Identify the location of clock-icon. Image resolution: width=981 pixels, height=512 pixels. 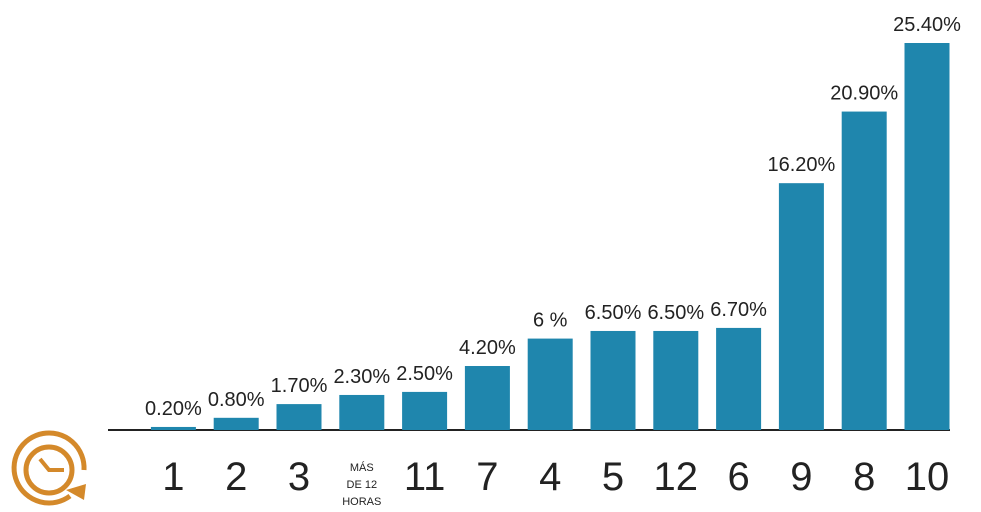
(49, 468).